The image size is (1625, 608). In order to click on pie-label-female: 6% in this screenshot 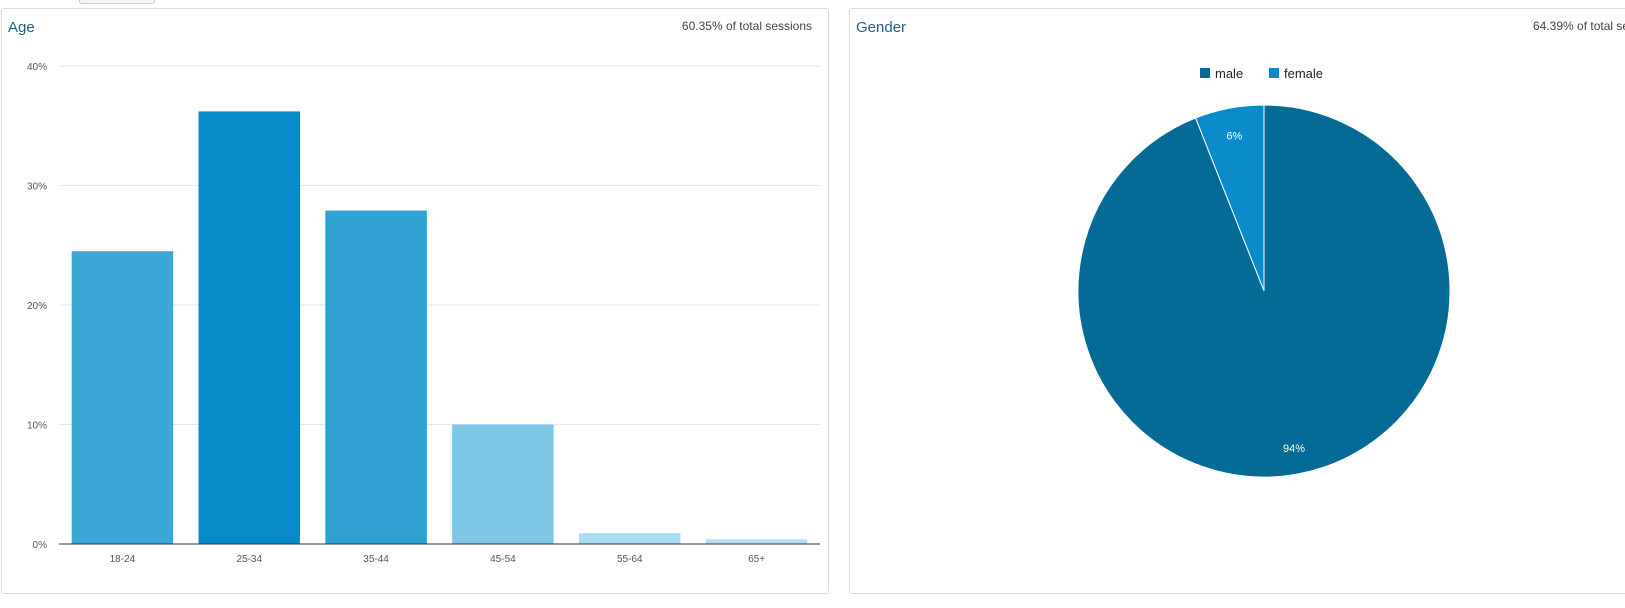, I will do `click(1234, 137)`.